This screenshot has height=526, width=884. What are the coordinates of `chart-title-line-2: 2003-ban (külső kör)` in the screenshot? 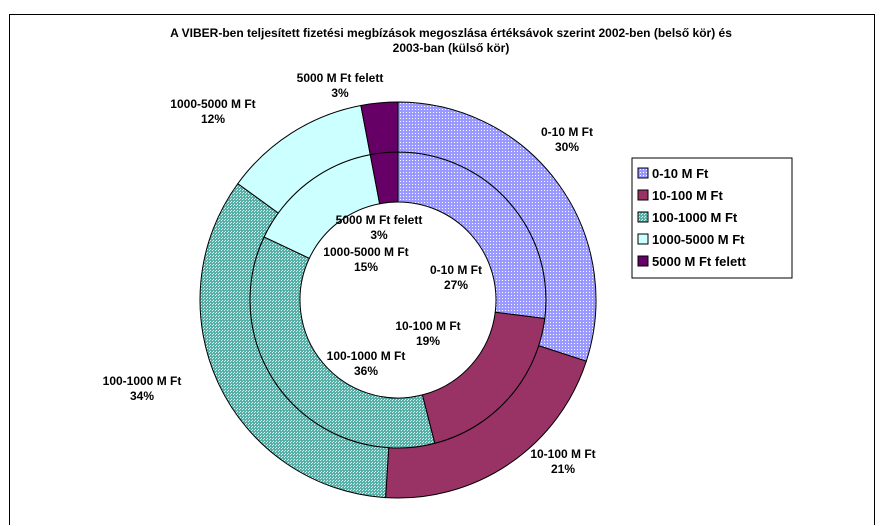 It's located at (451, 48).